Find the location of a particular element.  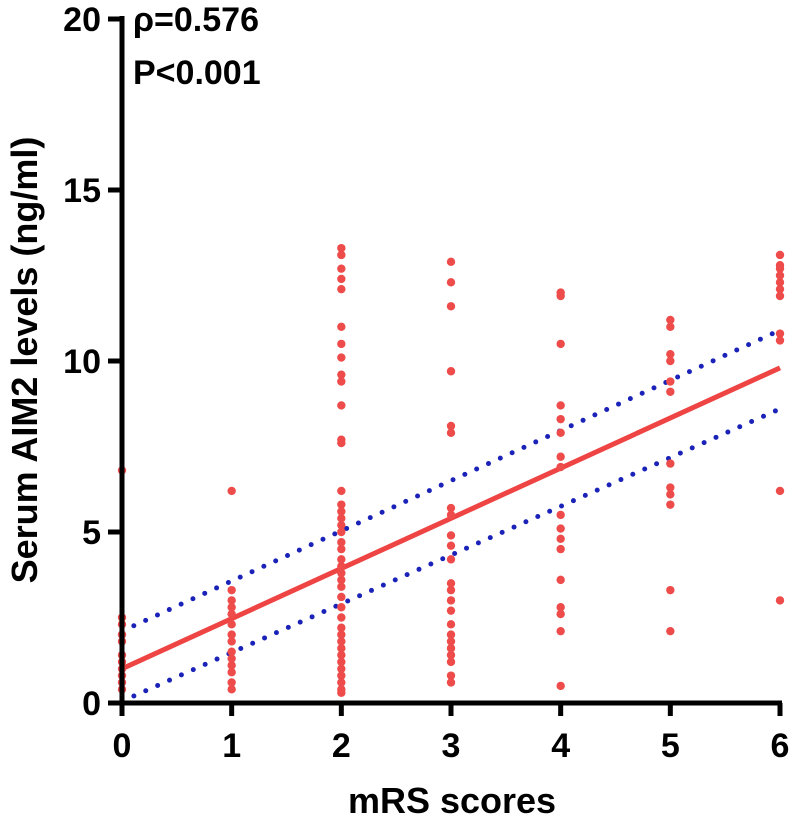

x-tick-label: 6 is located at coordinates (780, 746).